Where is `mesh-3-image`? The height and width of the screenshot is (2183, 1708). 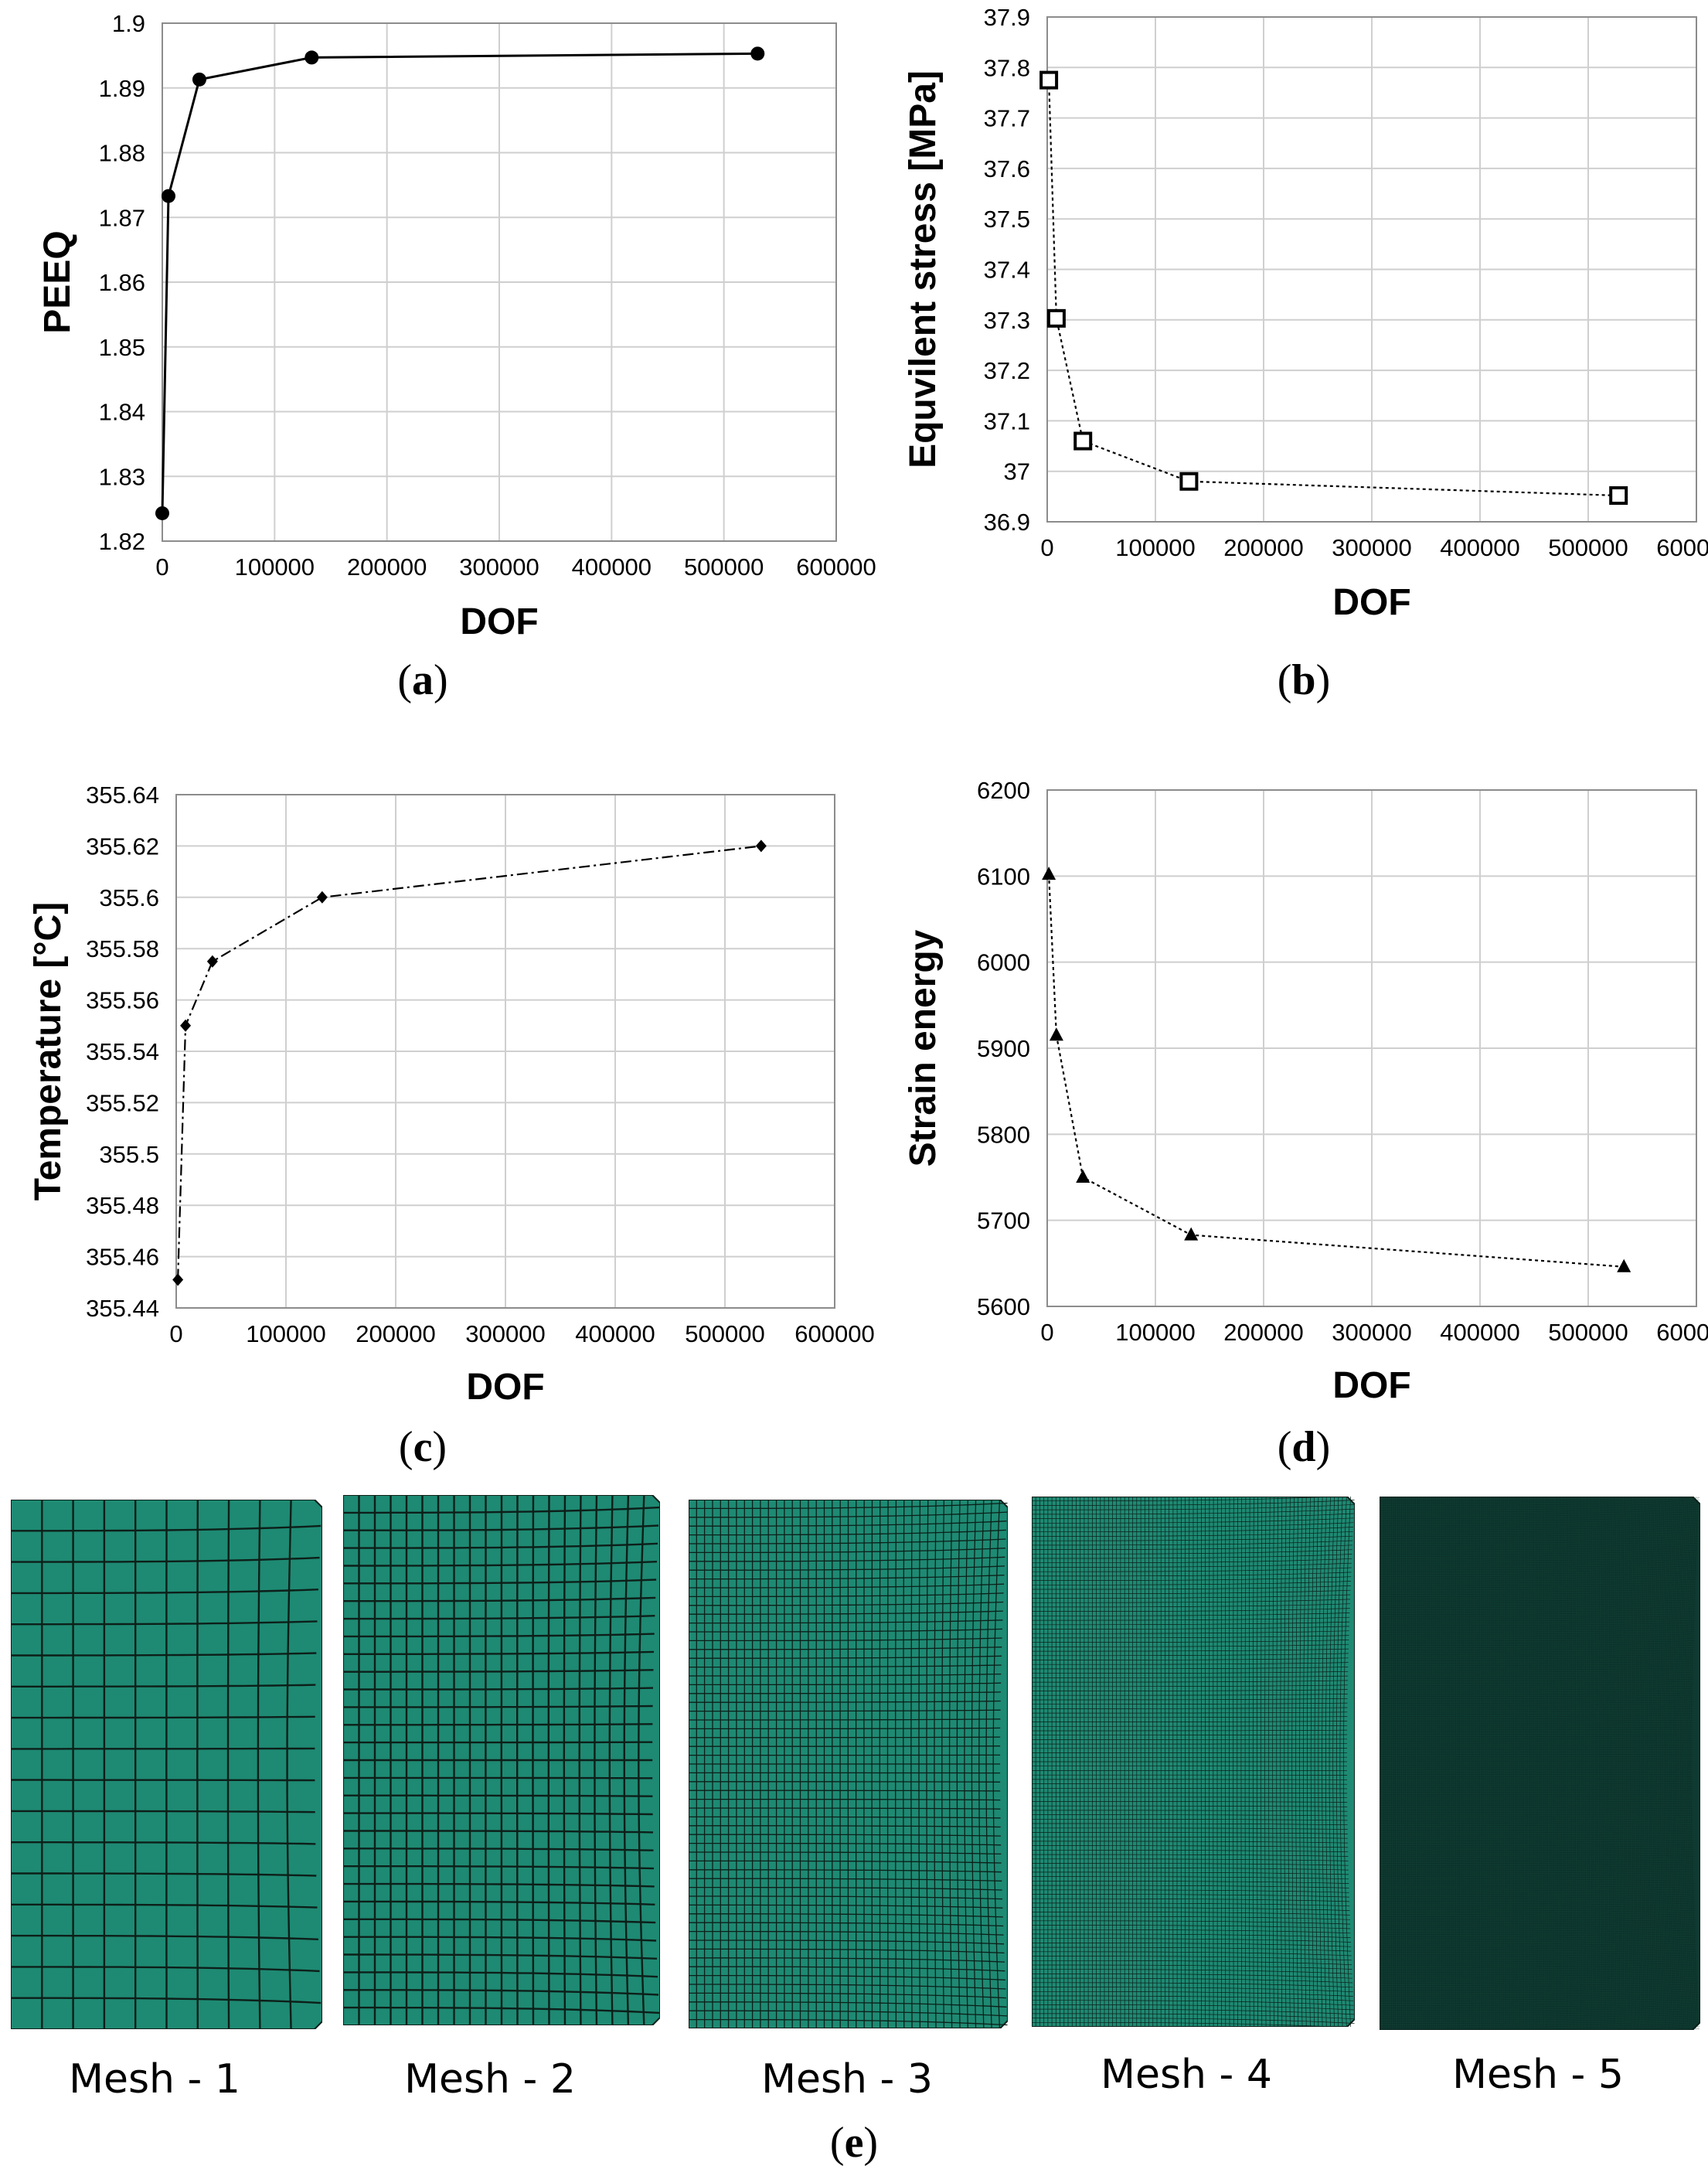 mesh-3-image is located at coordinates (848, 1764).